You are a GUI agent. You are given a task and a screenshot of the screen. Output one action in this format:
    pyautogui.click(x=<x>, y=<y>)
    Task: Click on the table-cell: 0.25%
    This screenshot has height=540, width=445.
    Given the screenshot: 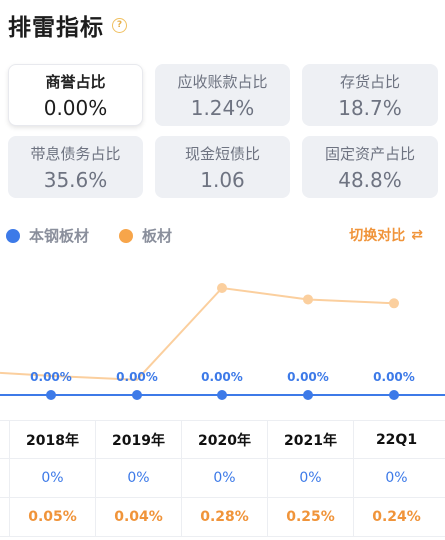 What is the action you would take?
    pyautogui.click(x=310, y=517)
    